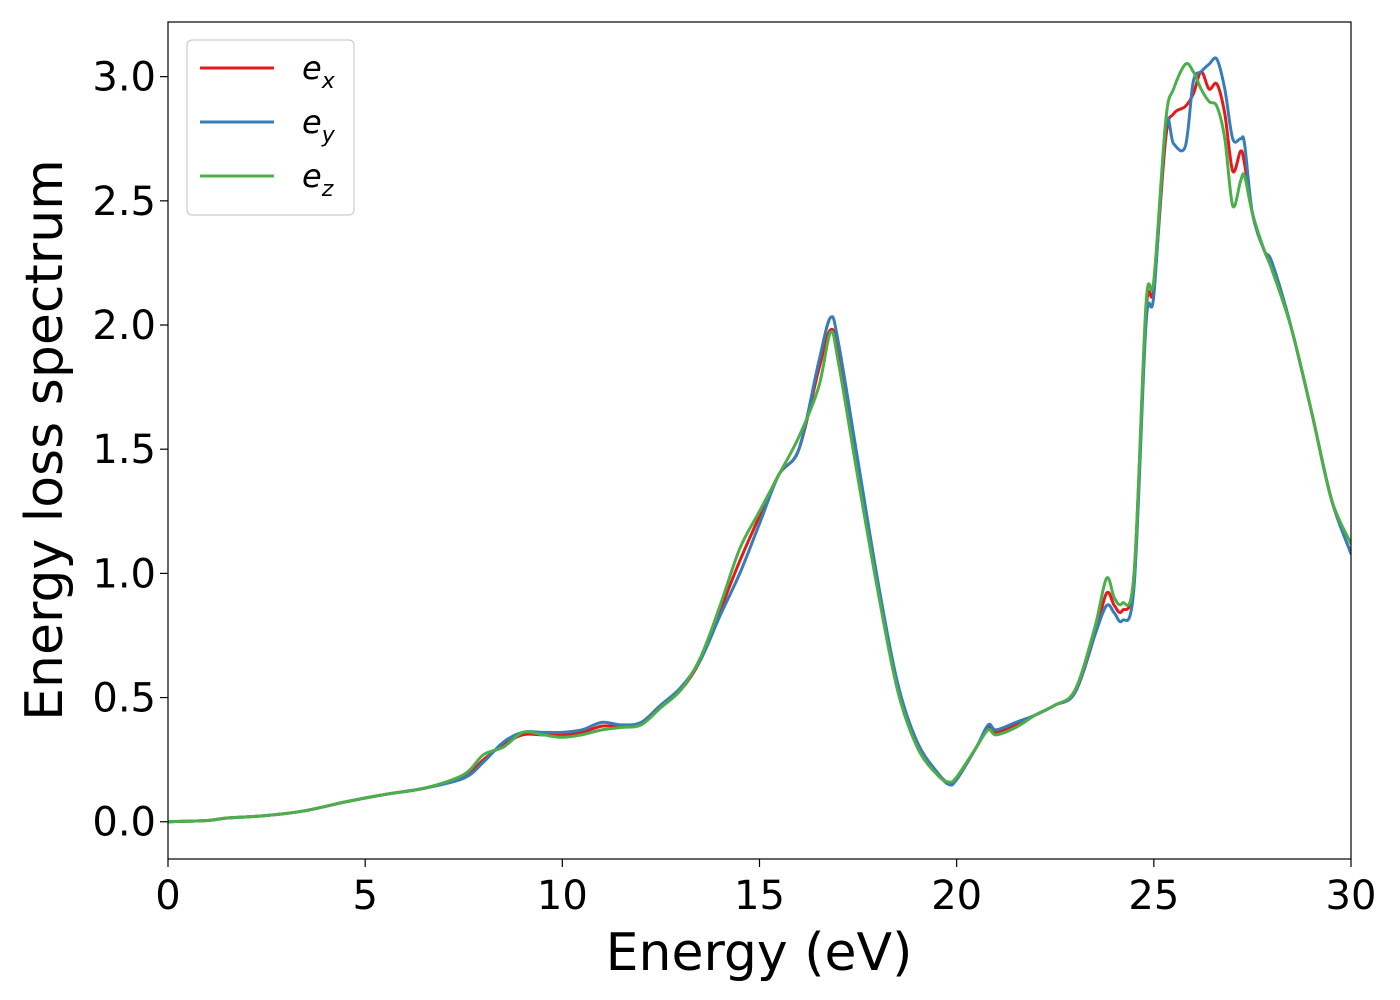  I want to click on y-tick-label: 1.0, so click(124, 574).